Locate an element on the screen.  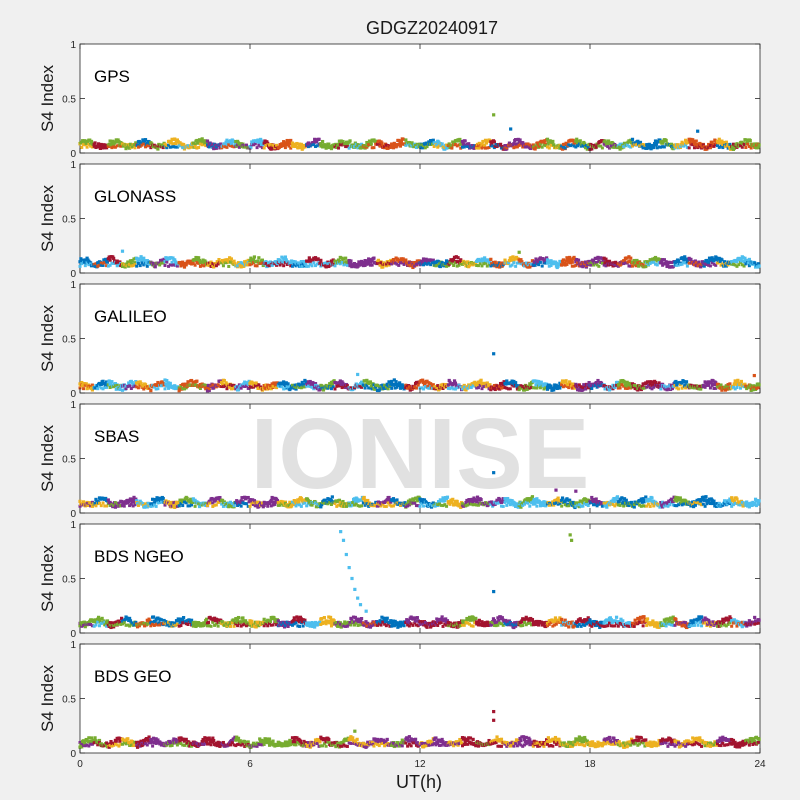
y-tick-label: 1 is located at coordinates (73, 285).